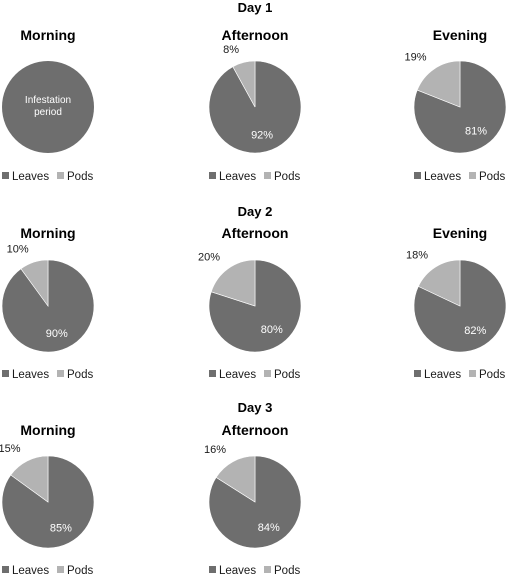 Image resolution: width=510 pixels, height=579 pixels. I want to click on pie-note: Infestation period, so click(48, 106).